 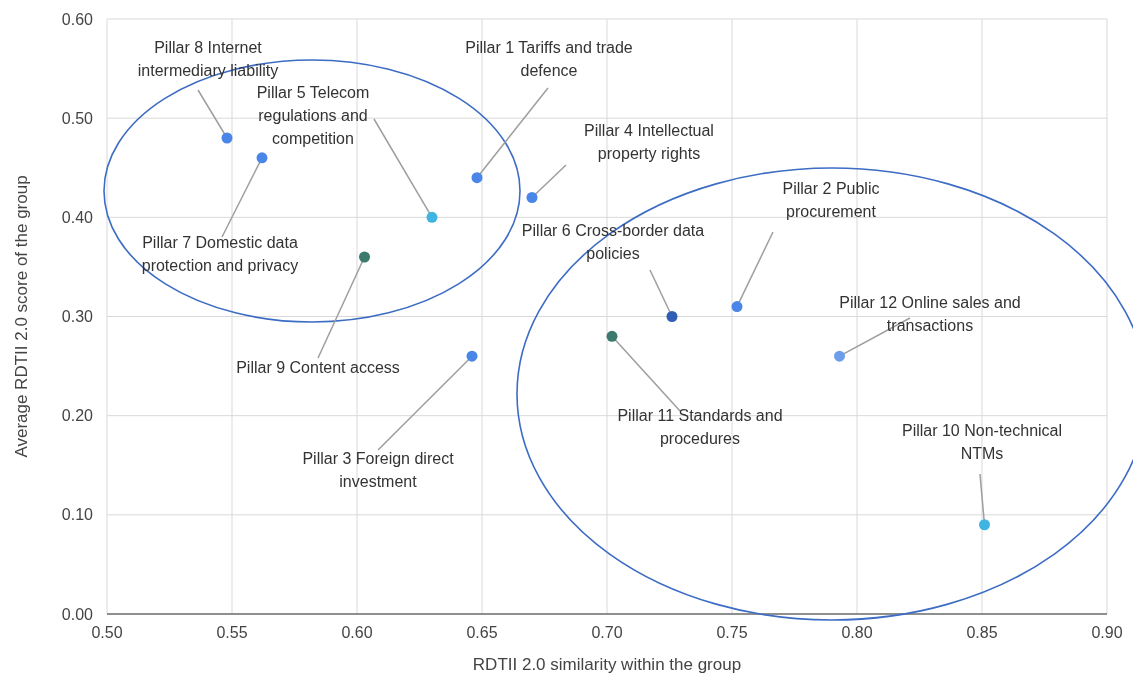 I want to click on annotation: Pillar 2 Public procurement, so click(x=831, y=200).